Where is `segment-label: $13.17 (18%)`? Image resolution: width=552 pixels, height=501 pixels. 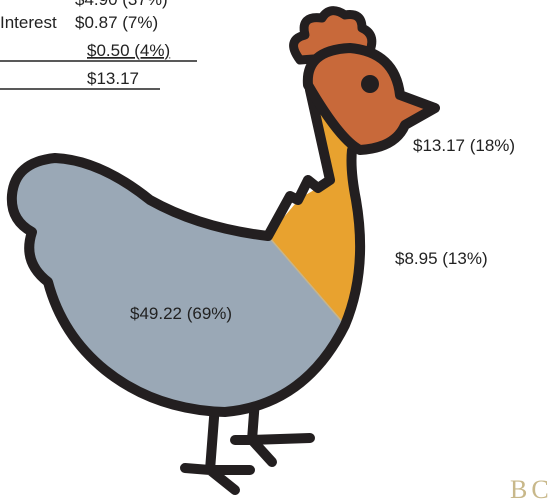 segment-label: $13.17 (18%) is located at coordinates (464, 145).